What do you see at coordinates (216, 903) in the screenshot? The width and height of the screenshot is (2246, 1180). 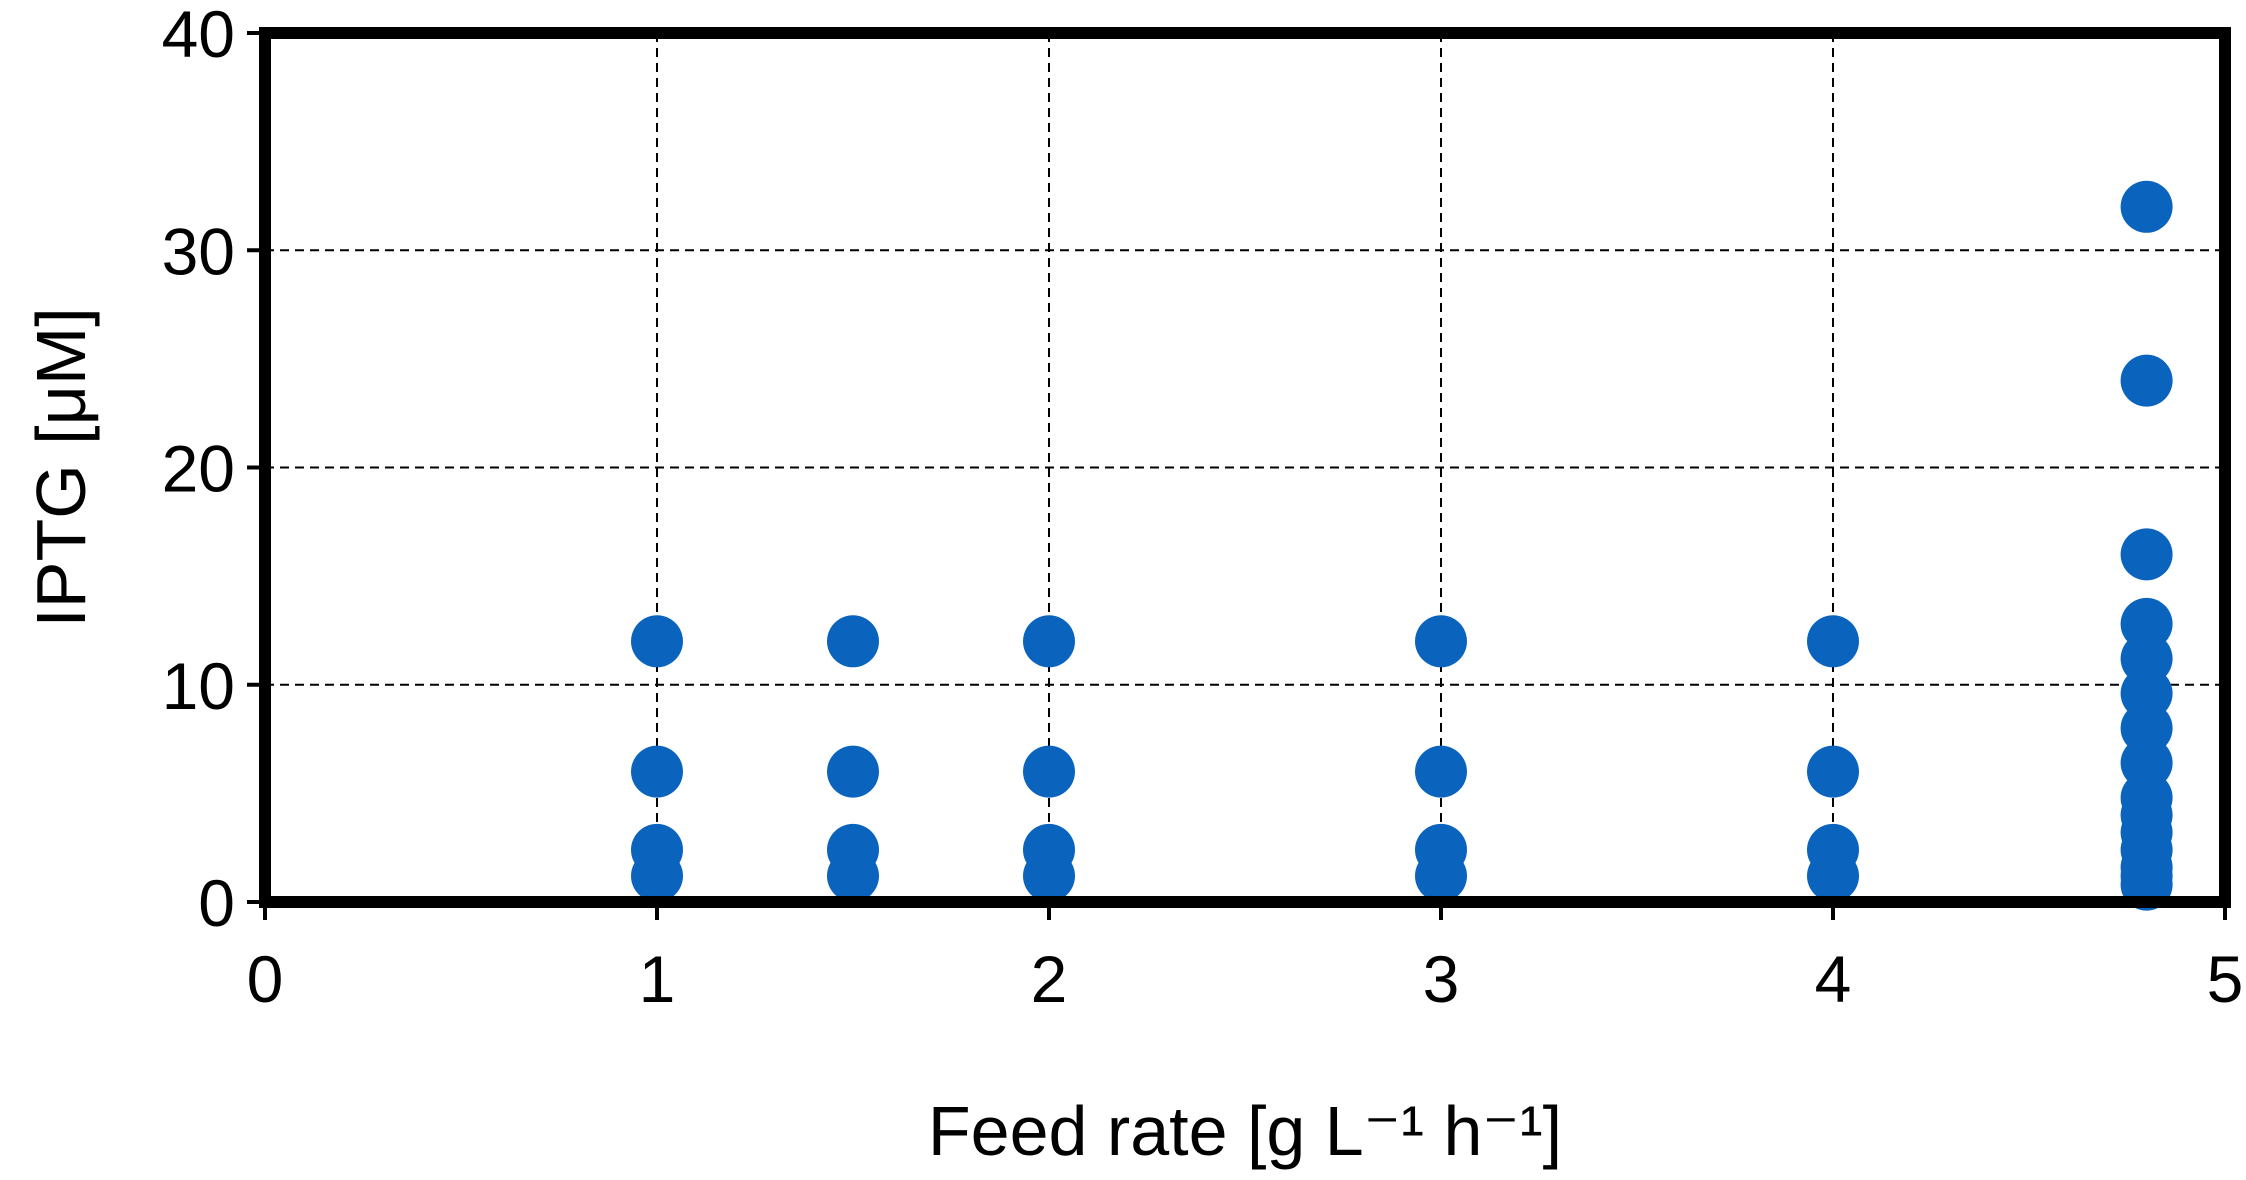 I see `y-tick-label: 0` at bounding box center [216, 903].